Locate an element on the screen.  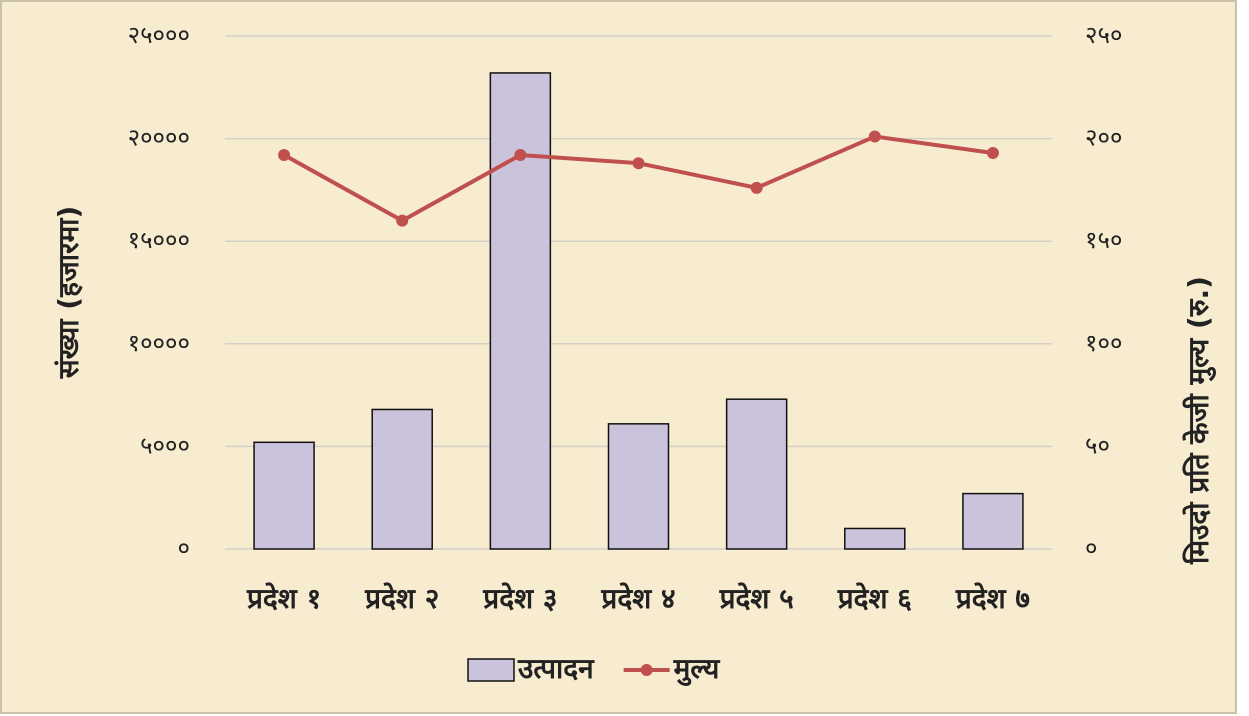
y-tick-label: १५००० is located at coordinates (159, 240).